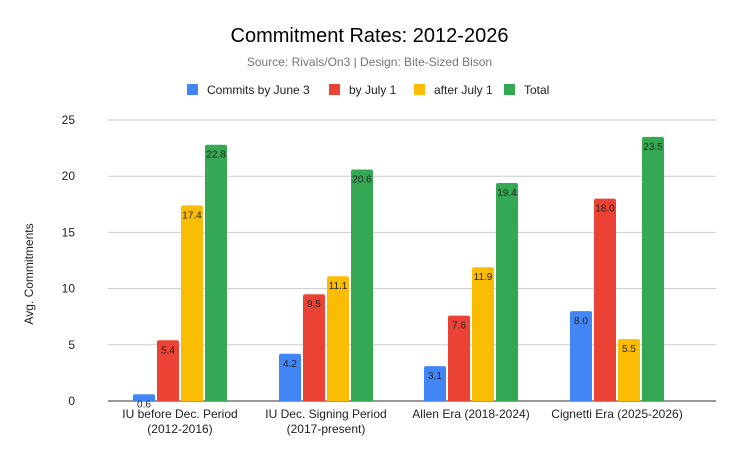 Image resolution: width=739 pixels, height=463 pixels. I want to click on data-label: 4.2, so click(290, 364).